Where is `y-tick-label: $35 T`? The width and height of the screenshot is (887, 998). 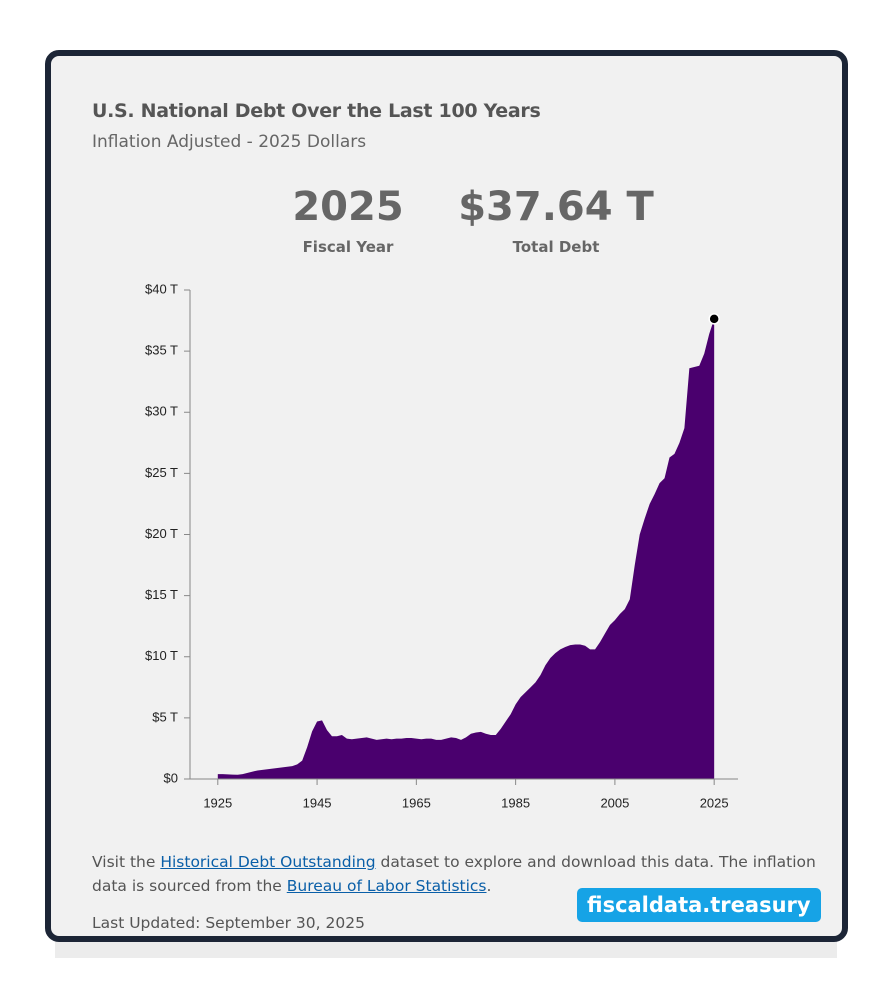
y-tick-label: $35 T is located at coordinates (161, 350).